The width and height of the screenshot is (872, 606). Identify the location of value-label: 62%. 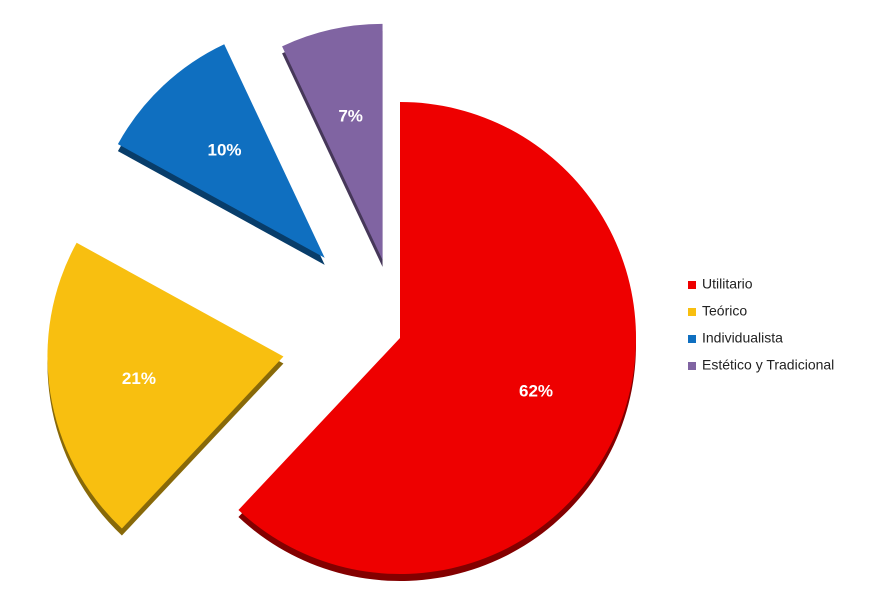
(536, 390).